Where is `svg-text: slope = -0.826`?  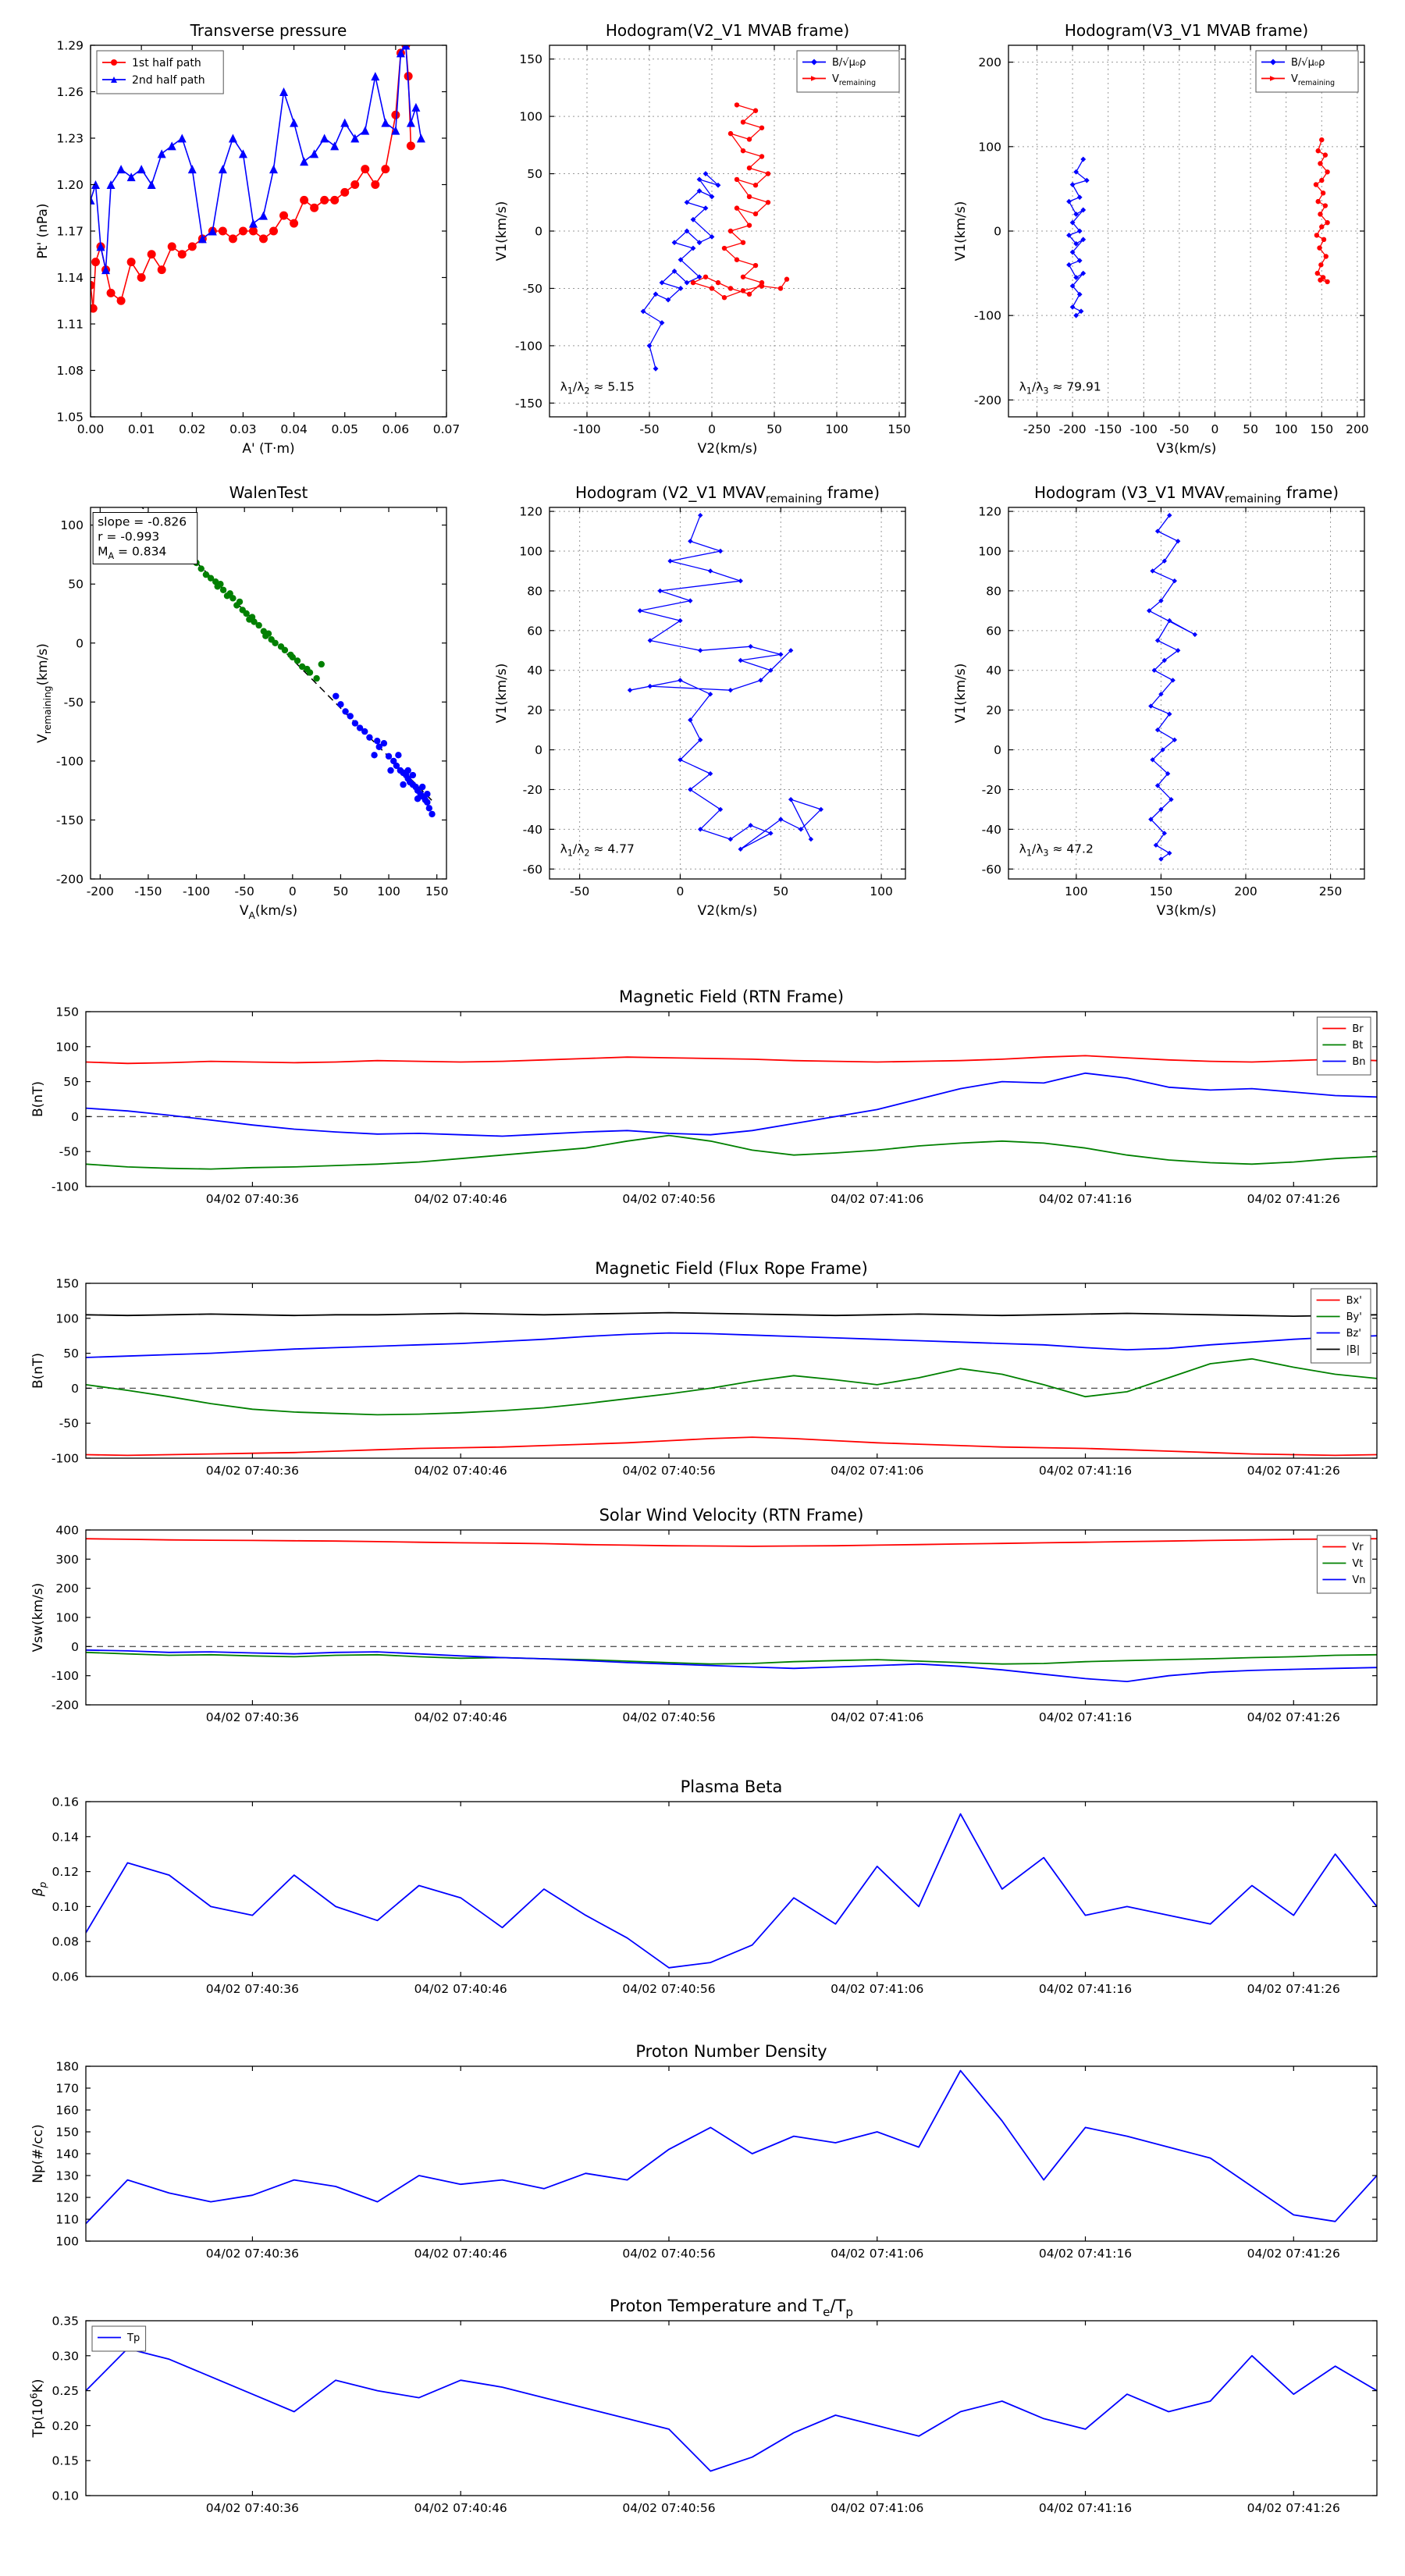 svg-text: slope = -0.826 is located at coordinates (143, 522).